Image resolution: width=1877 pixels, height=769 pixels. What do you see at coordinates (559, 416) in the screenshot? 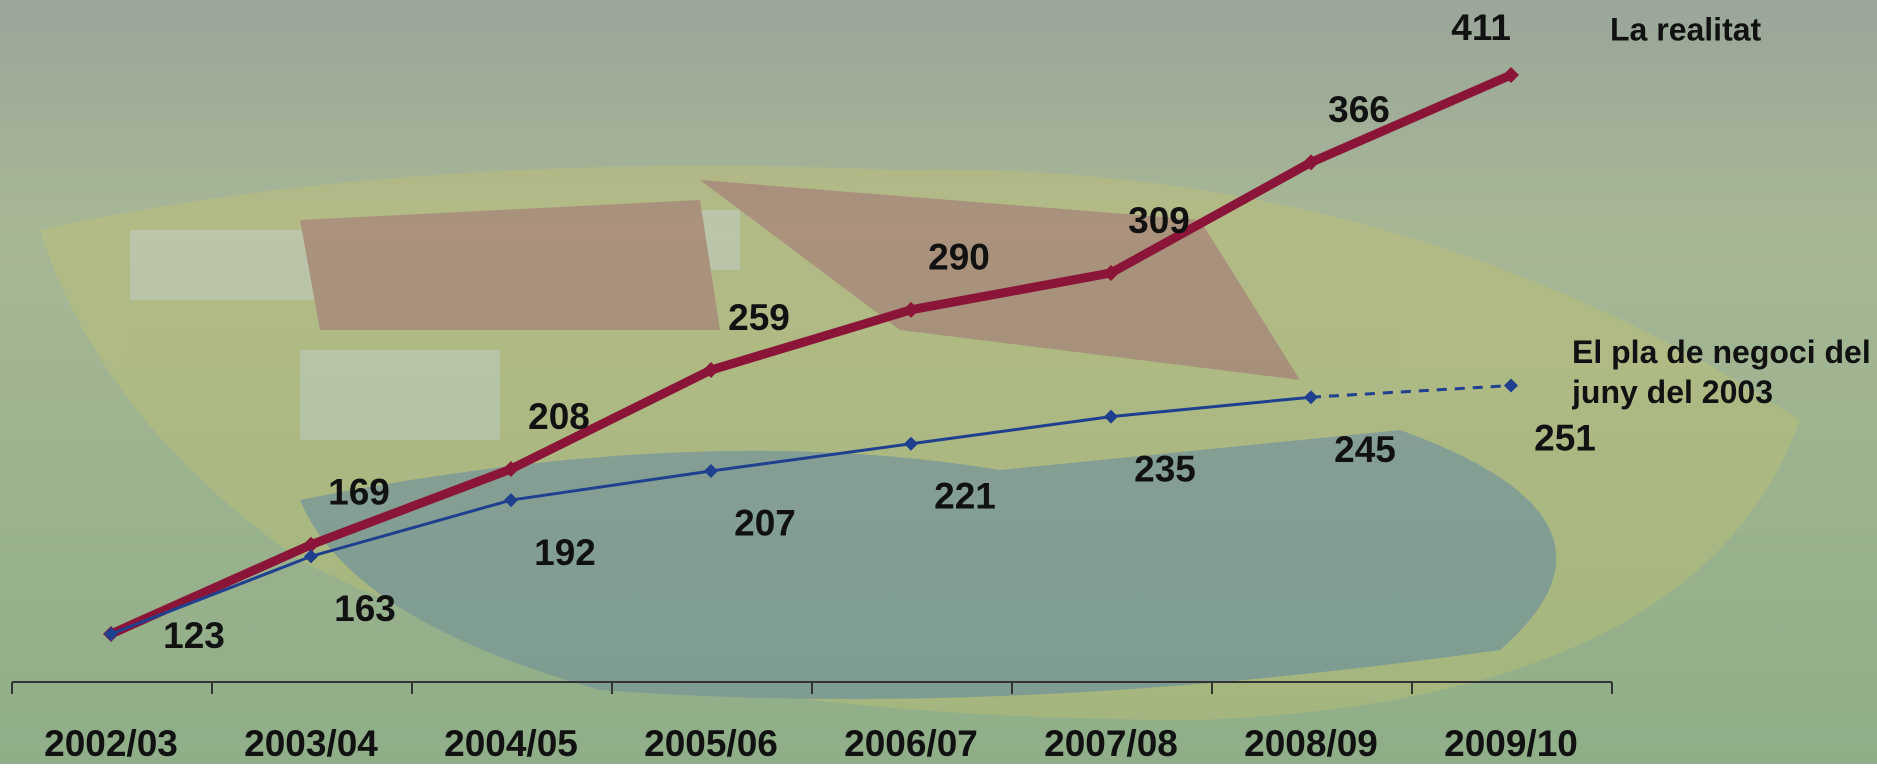
I see `data-label: 208` at bounding box center [559, 416].